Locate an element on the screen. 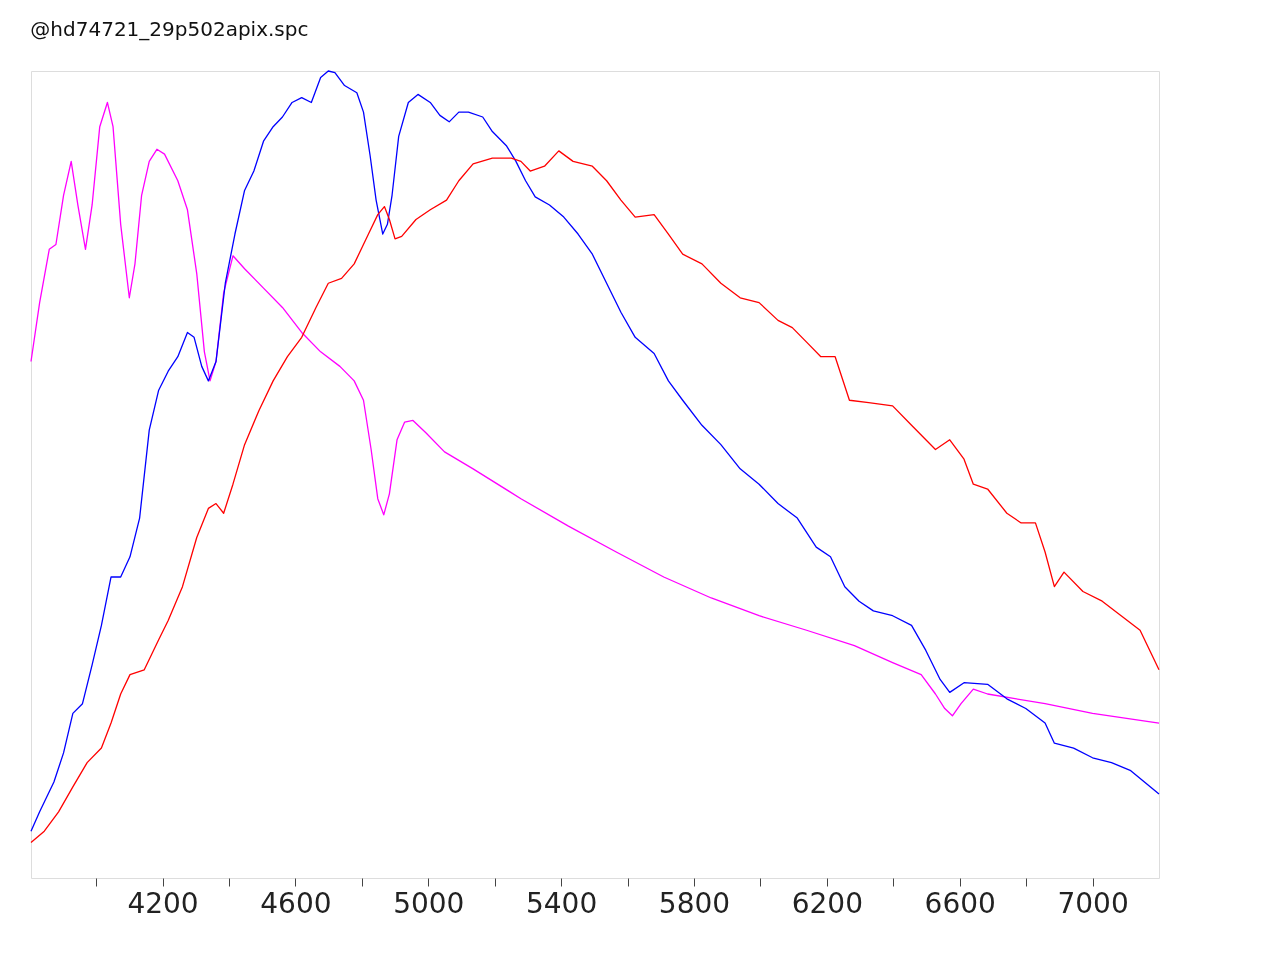 The image size is (1267, 959). x-tick-label: 7000 is located at coordinates (1093, 903).